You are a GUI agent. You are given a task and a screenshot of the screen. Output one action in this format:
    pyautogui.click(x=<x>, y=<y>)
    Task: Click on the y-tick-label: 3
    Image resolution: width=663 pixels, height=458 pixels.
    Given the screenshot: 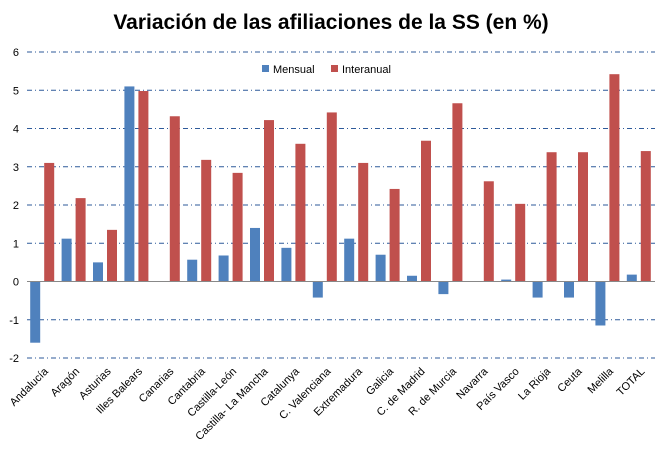 What is the action you would take?
    pyautogui.click(x=16, y=168)
    